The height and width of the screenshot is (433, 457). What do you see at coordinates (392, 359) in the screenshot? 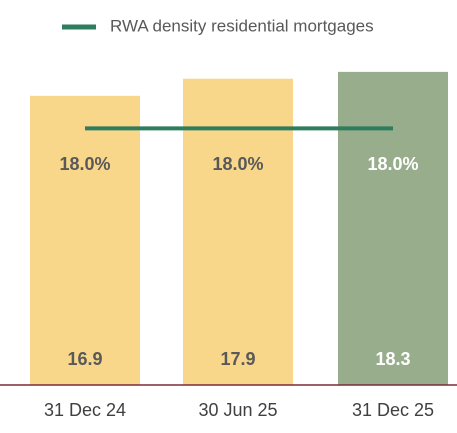
I see `bar-value-label: 18.3` at bounding box center [392, 359].